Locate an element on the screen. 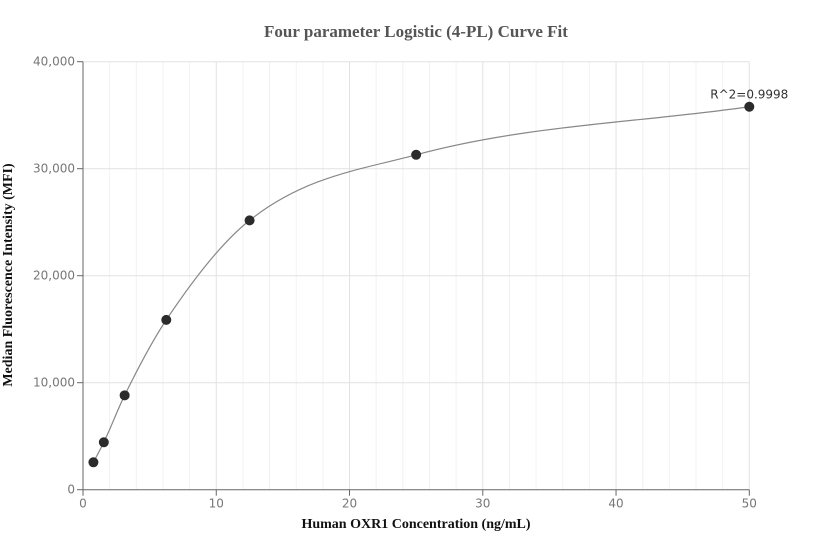 The width and height of the screenshot is (832, 560). x-tick-label: 40 is located at coordinates (615, 504).